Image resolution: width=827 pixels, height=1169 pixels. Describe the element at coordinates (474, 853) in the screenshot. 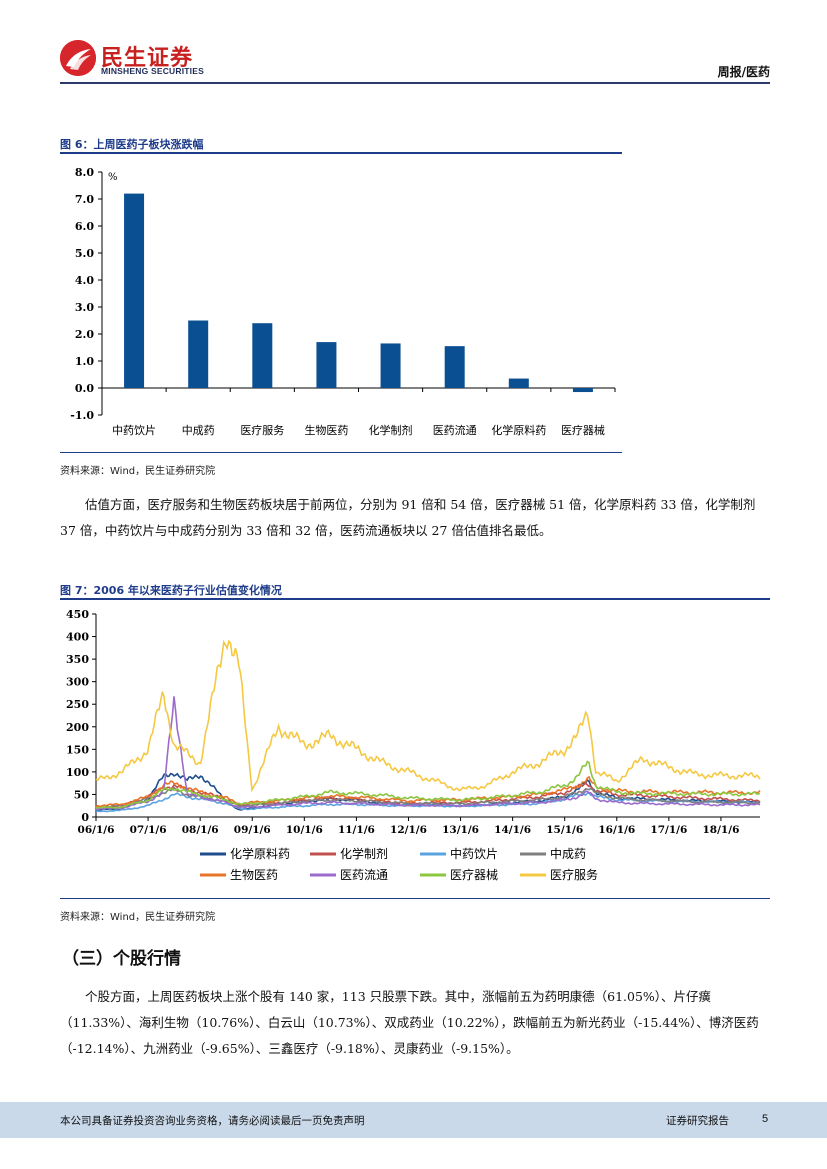

I see `legend-label: 中药饮片` at that location.